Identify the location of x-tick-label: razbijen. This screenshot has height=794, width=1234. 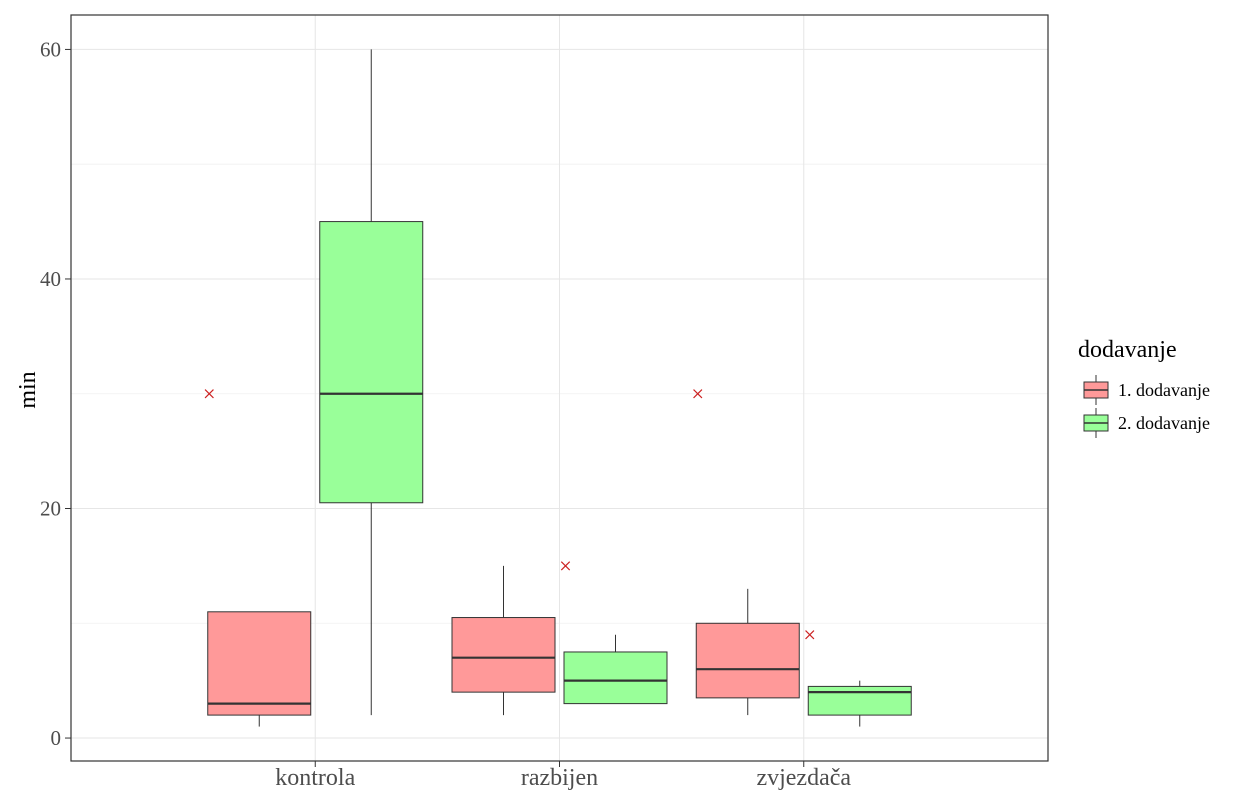
(559, 778).